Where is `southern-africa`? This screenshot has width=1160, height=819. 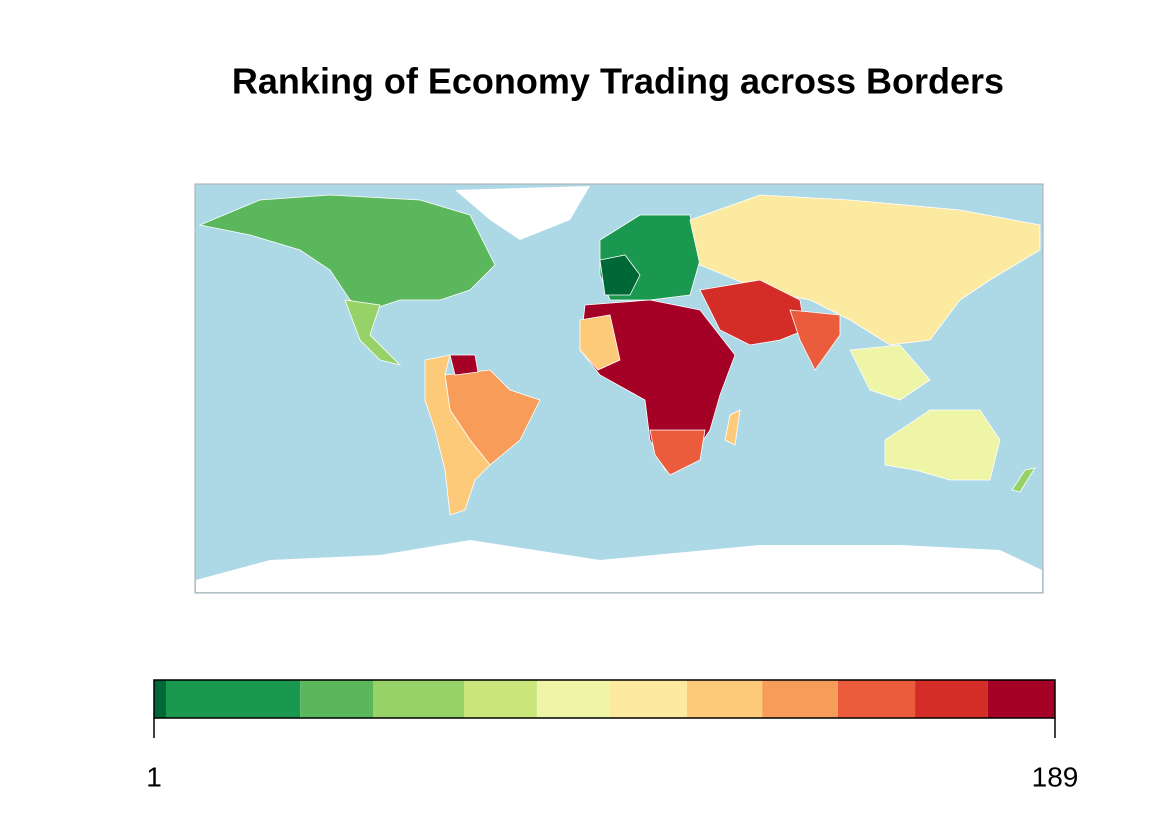
southern-africa is located at coordinates (677, 452).